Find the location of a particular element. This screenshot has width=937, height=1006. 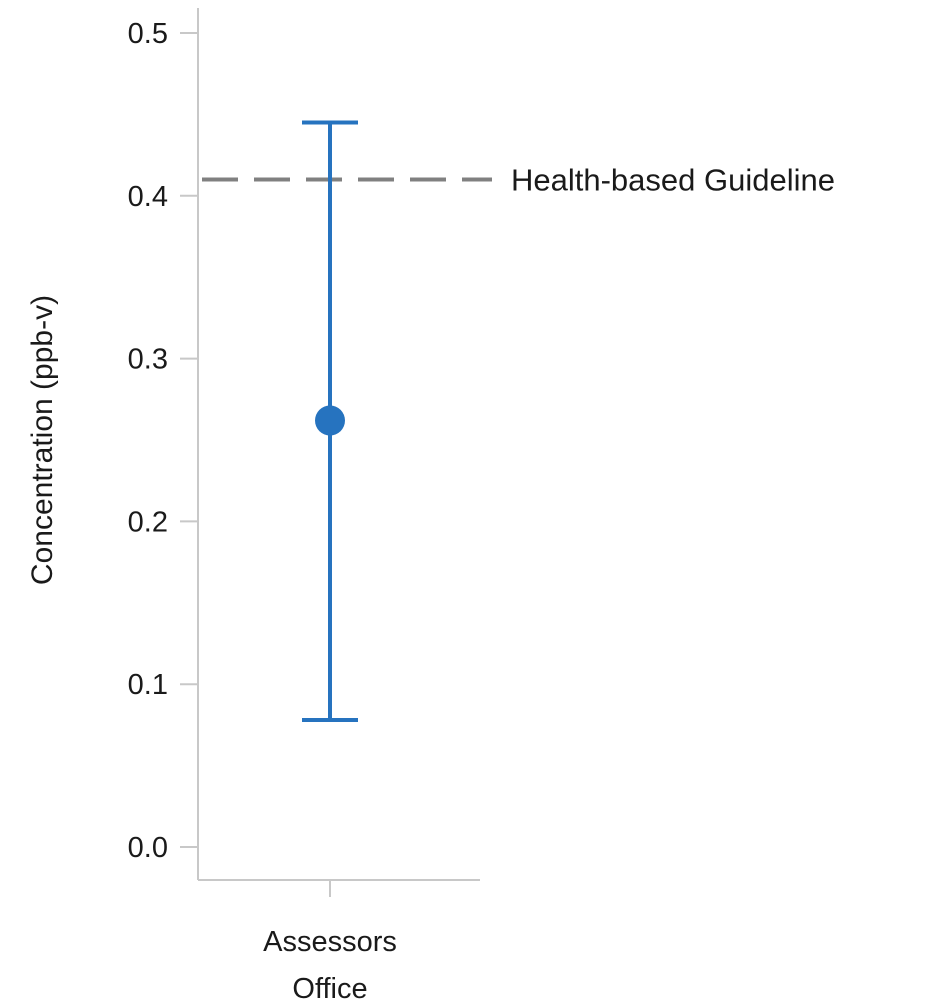

reference-line-group: Health-based Guideline is located at coordinates (518, 180).